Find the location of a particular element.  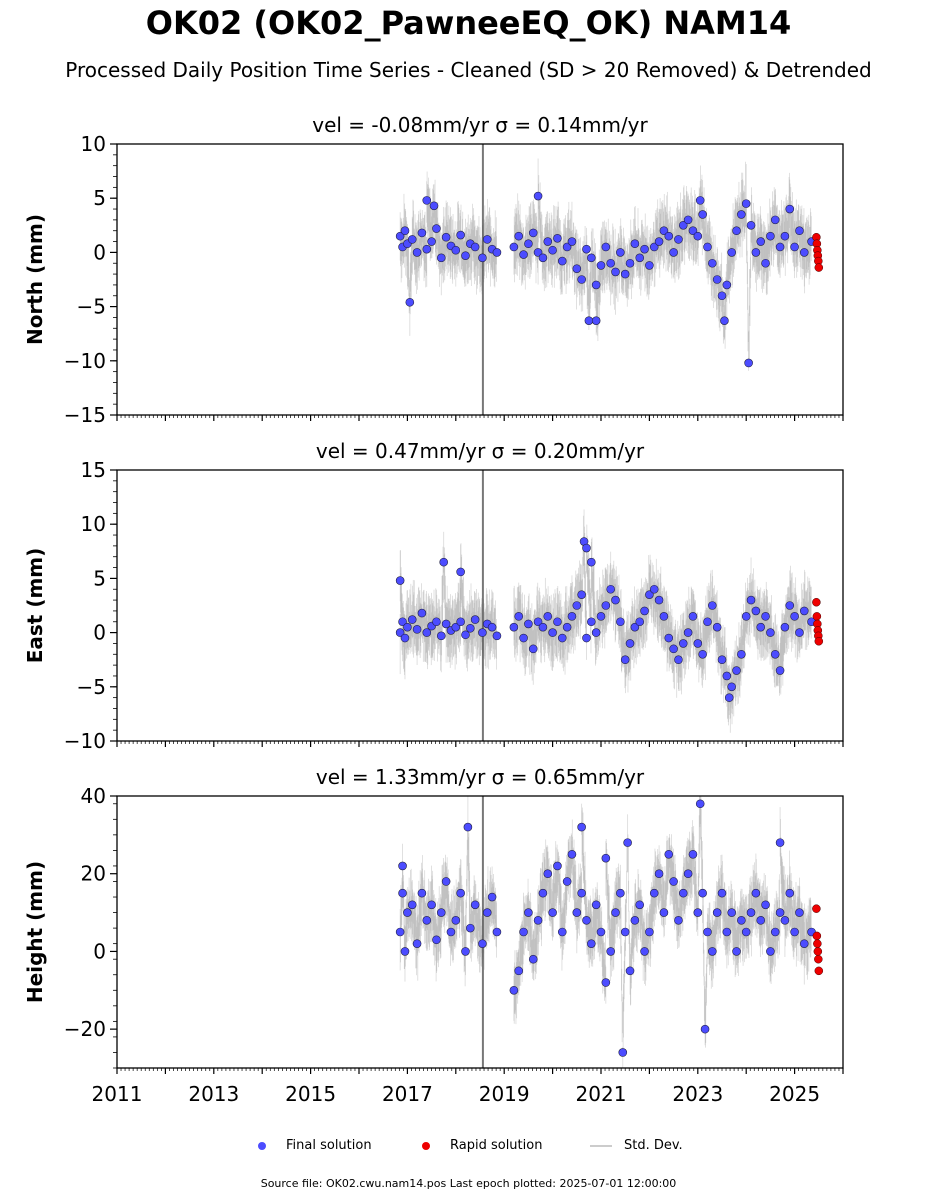

legend-rapid: Rapid solution is located at coordinates (482, 1145).